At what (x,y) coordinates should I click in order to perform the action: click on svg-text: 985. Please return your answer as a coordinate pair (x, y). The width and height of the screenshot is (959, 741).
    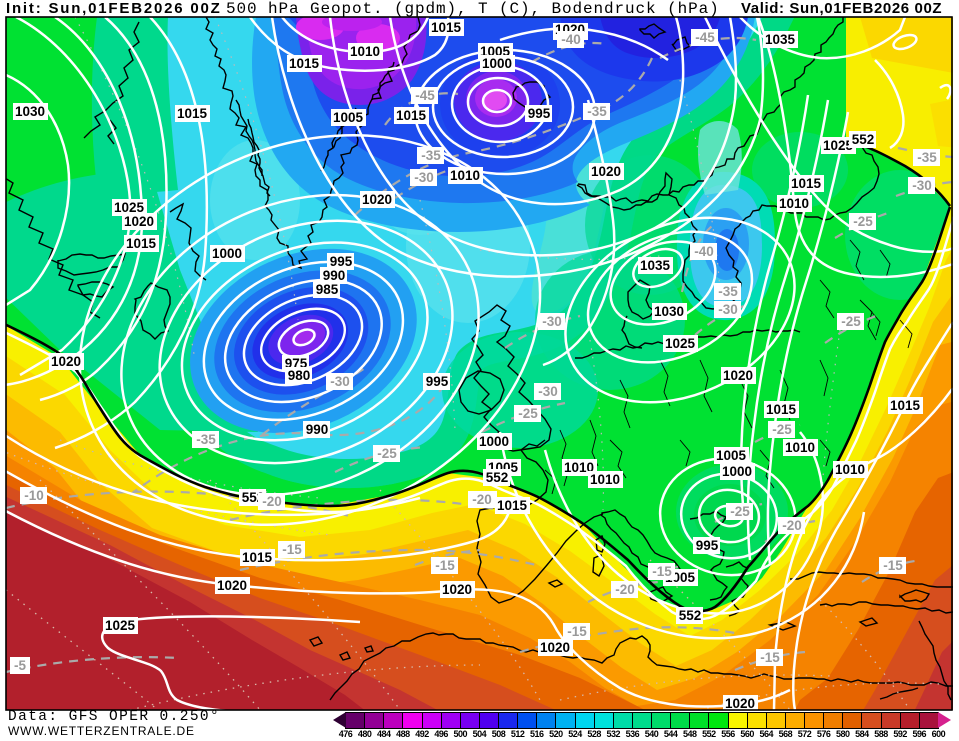
    Looking at the image, I should click on (327, 289).